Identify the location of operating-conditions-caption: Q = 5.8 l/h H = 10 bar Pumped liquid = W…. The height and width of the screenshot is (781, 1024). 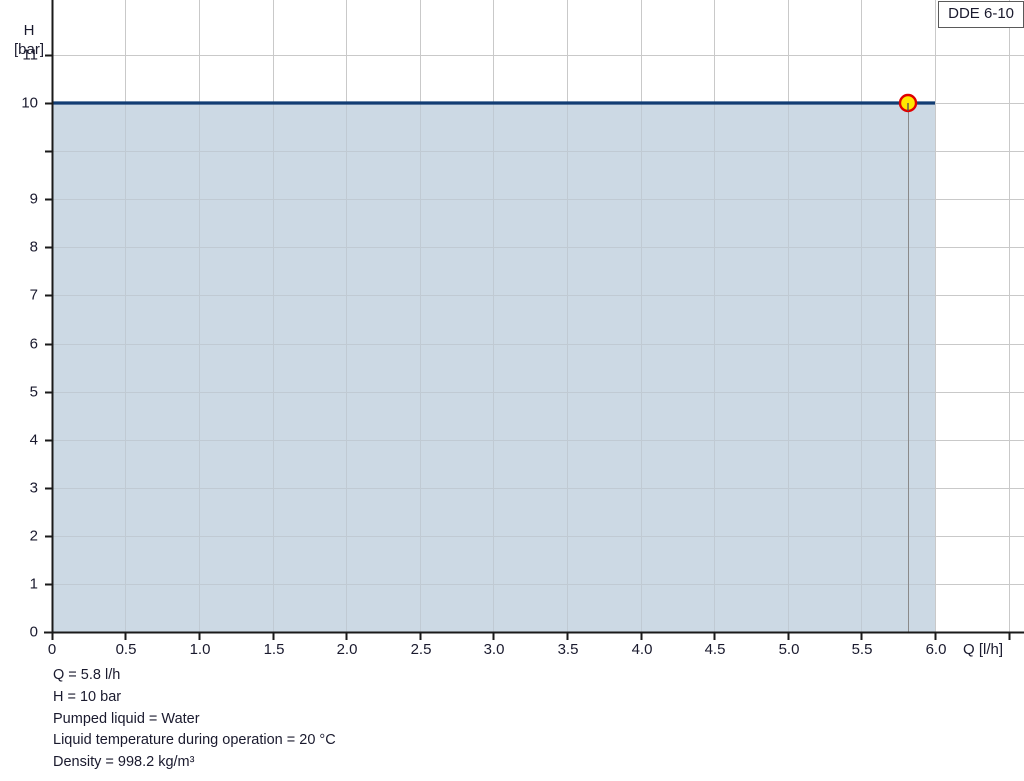
(194, 719).